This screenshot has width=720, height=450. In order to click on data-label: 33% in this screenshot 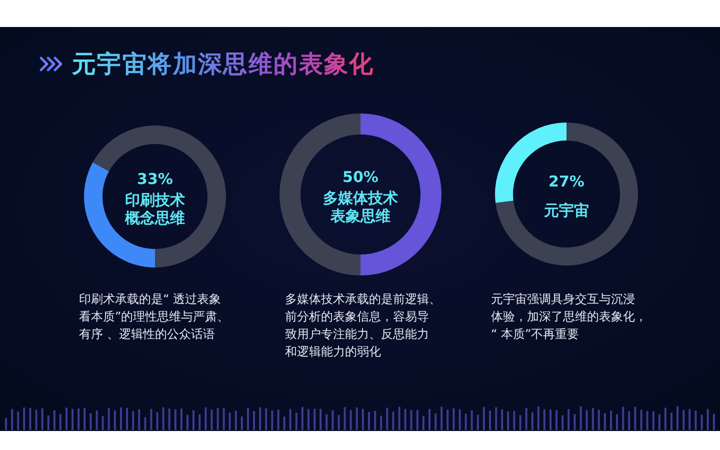, I will do `click(155, 179)`.